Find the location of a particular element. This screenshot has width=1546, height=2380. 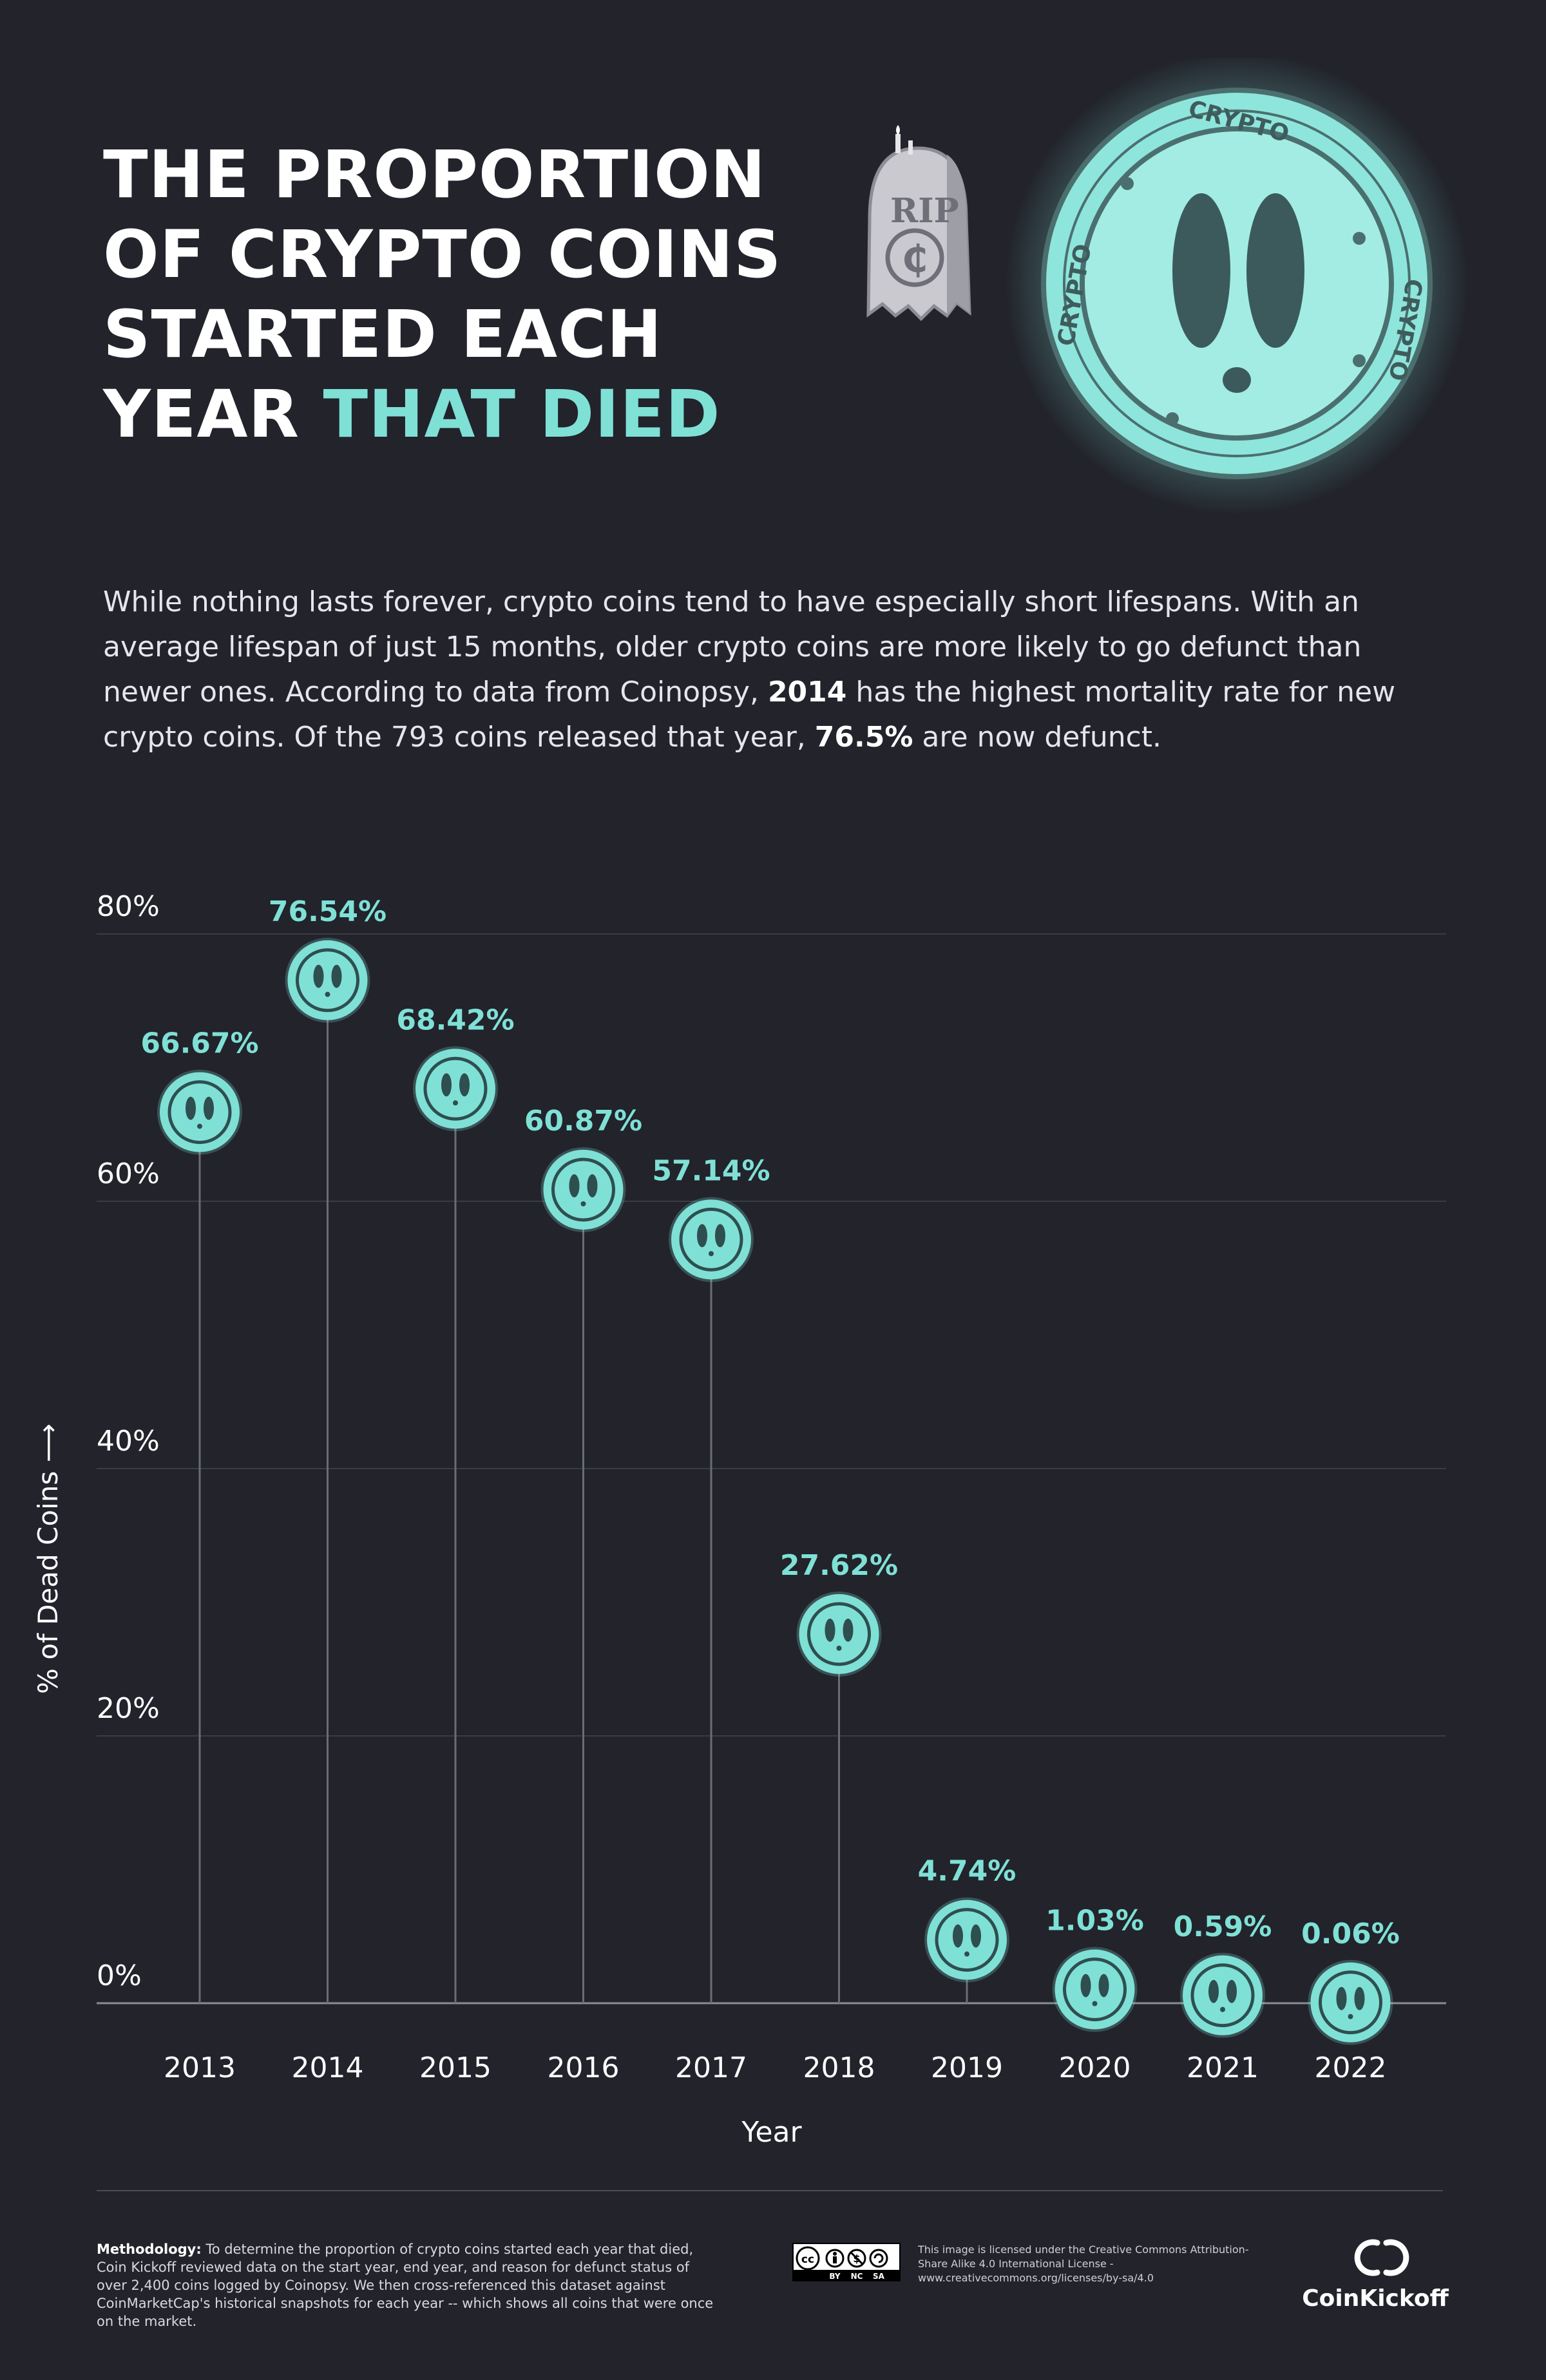

data-label: 57.14% is located at coordinates (711, 1170).